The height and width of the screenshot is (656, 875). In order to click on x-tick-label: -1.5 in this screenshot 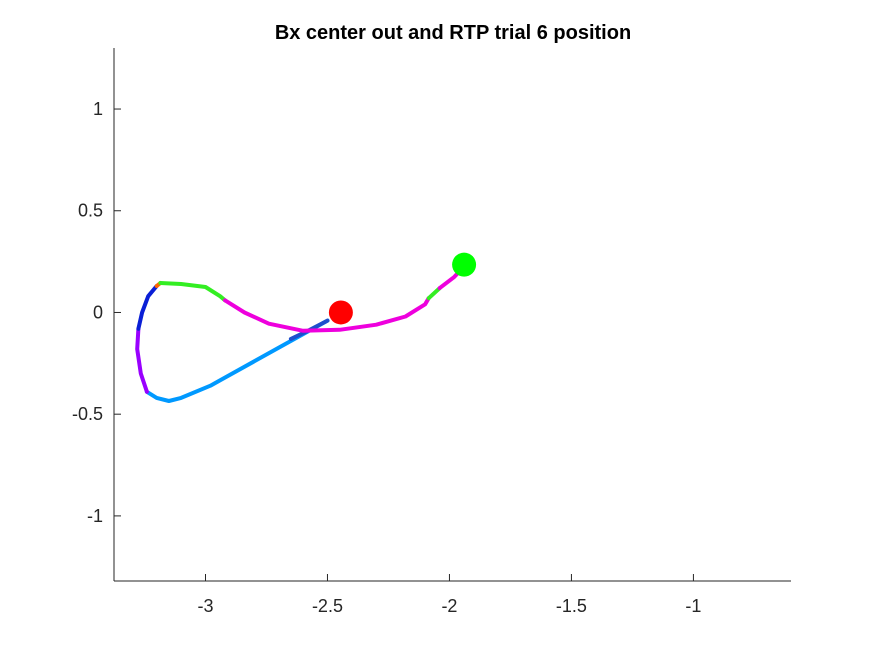, I will do `click(571, 606)`.